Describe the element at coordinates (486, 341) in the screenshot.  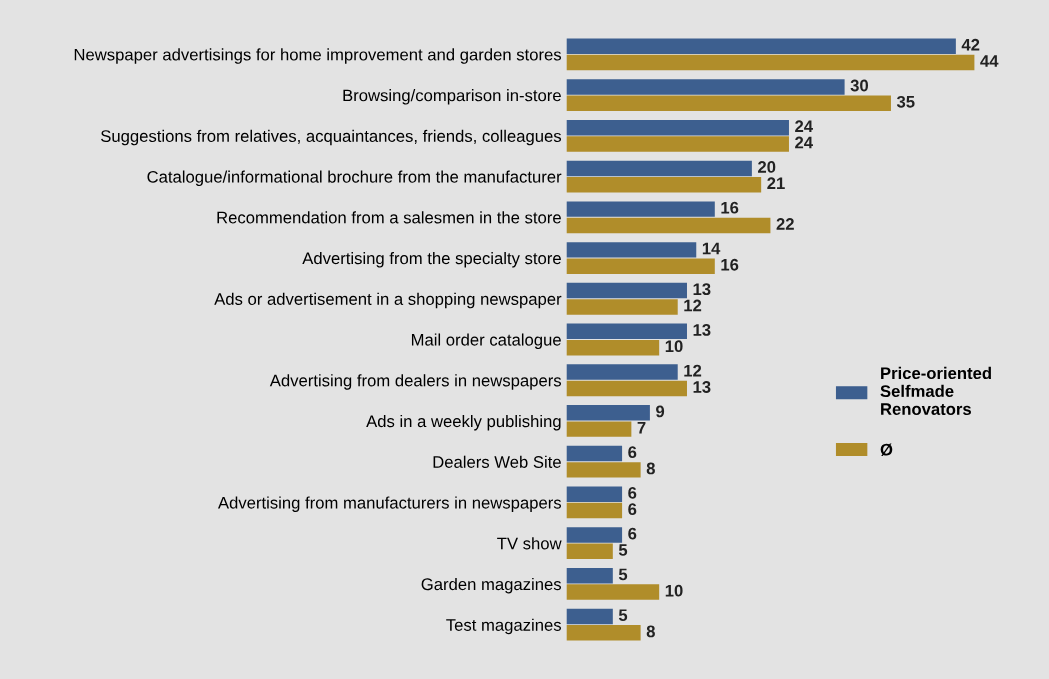
I see `y-tick-label: Mail order catalogue` at that location.